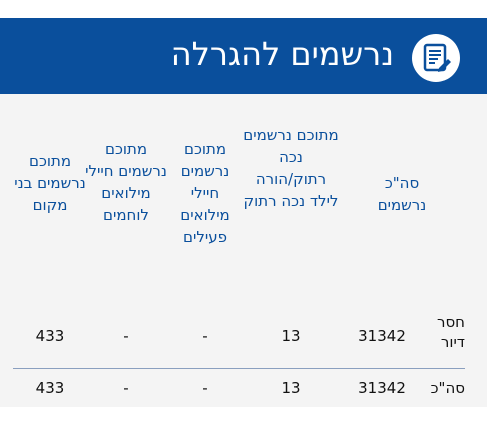  Describe the element at coordinates (205, 193) in the screenshot. I see `column-header-active-reservists: מתוכם נרשמים חיילי מילואים פעילים` at that location.